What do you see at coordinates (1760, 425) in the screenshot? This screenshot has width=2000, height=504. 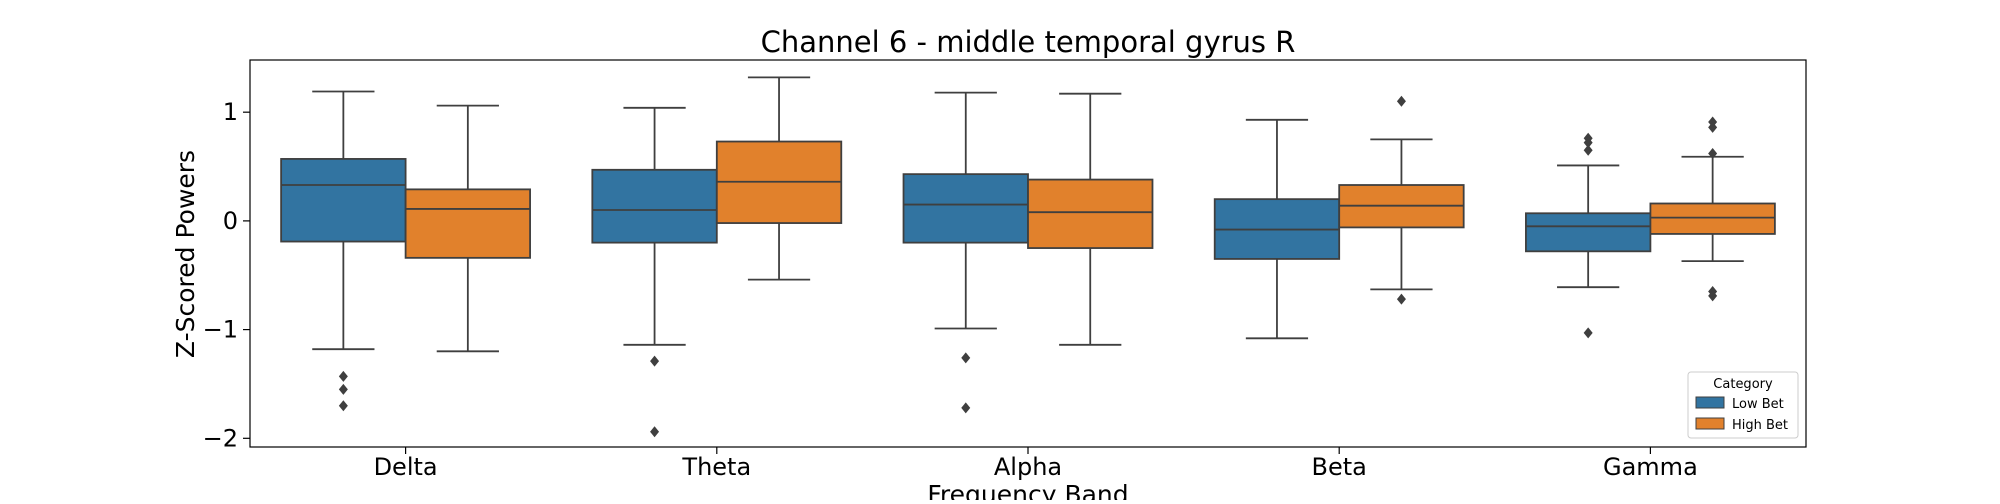 I see `legend-label: High Bet` at bounding box center [1760, 425].